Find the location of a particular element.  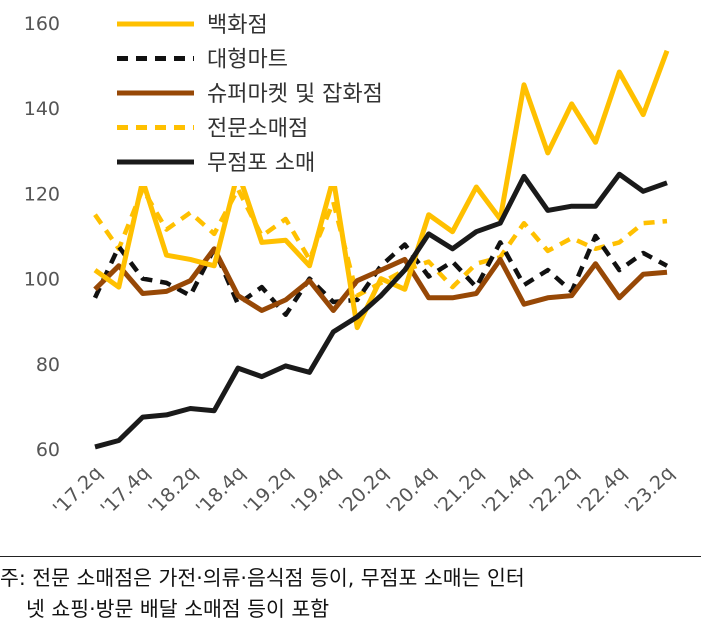

x-tick-label: '17.4q is located at coordinates (126, 491).